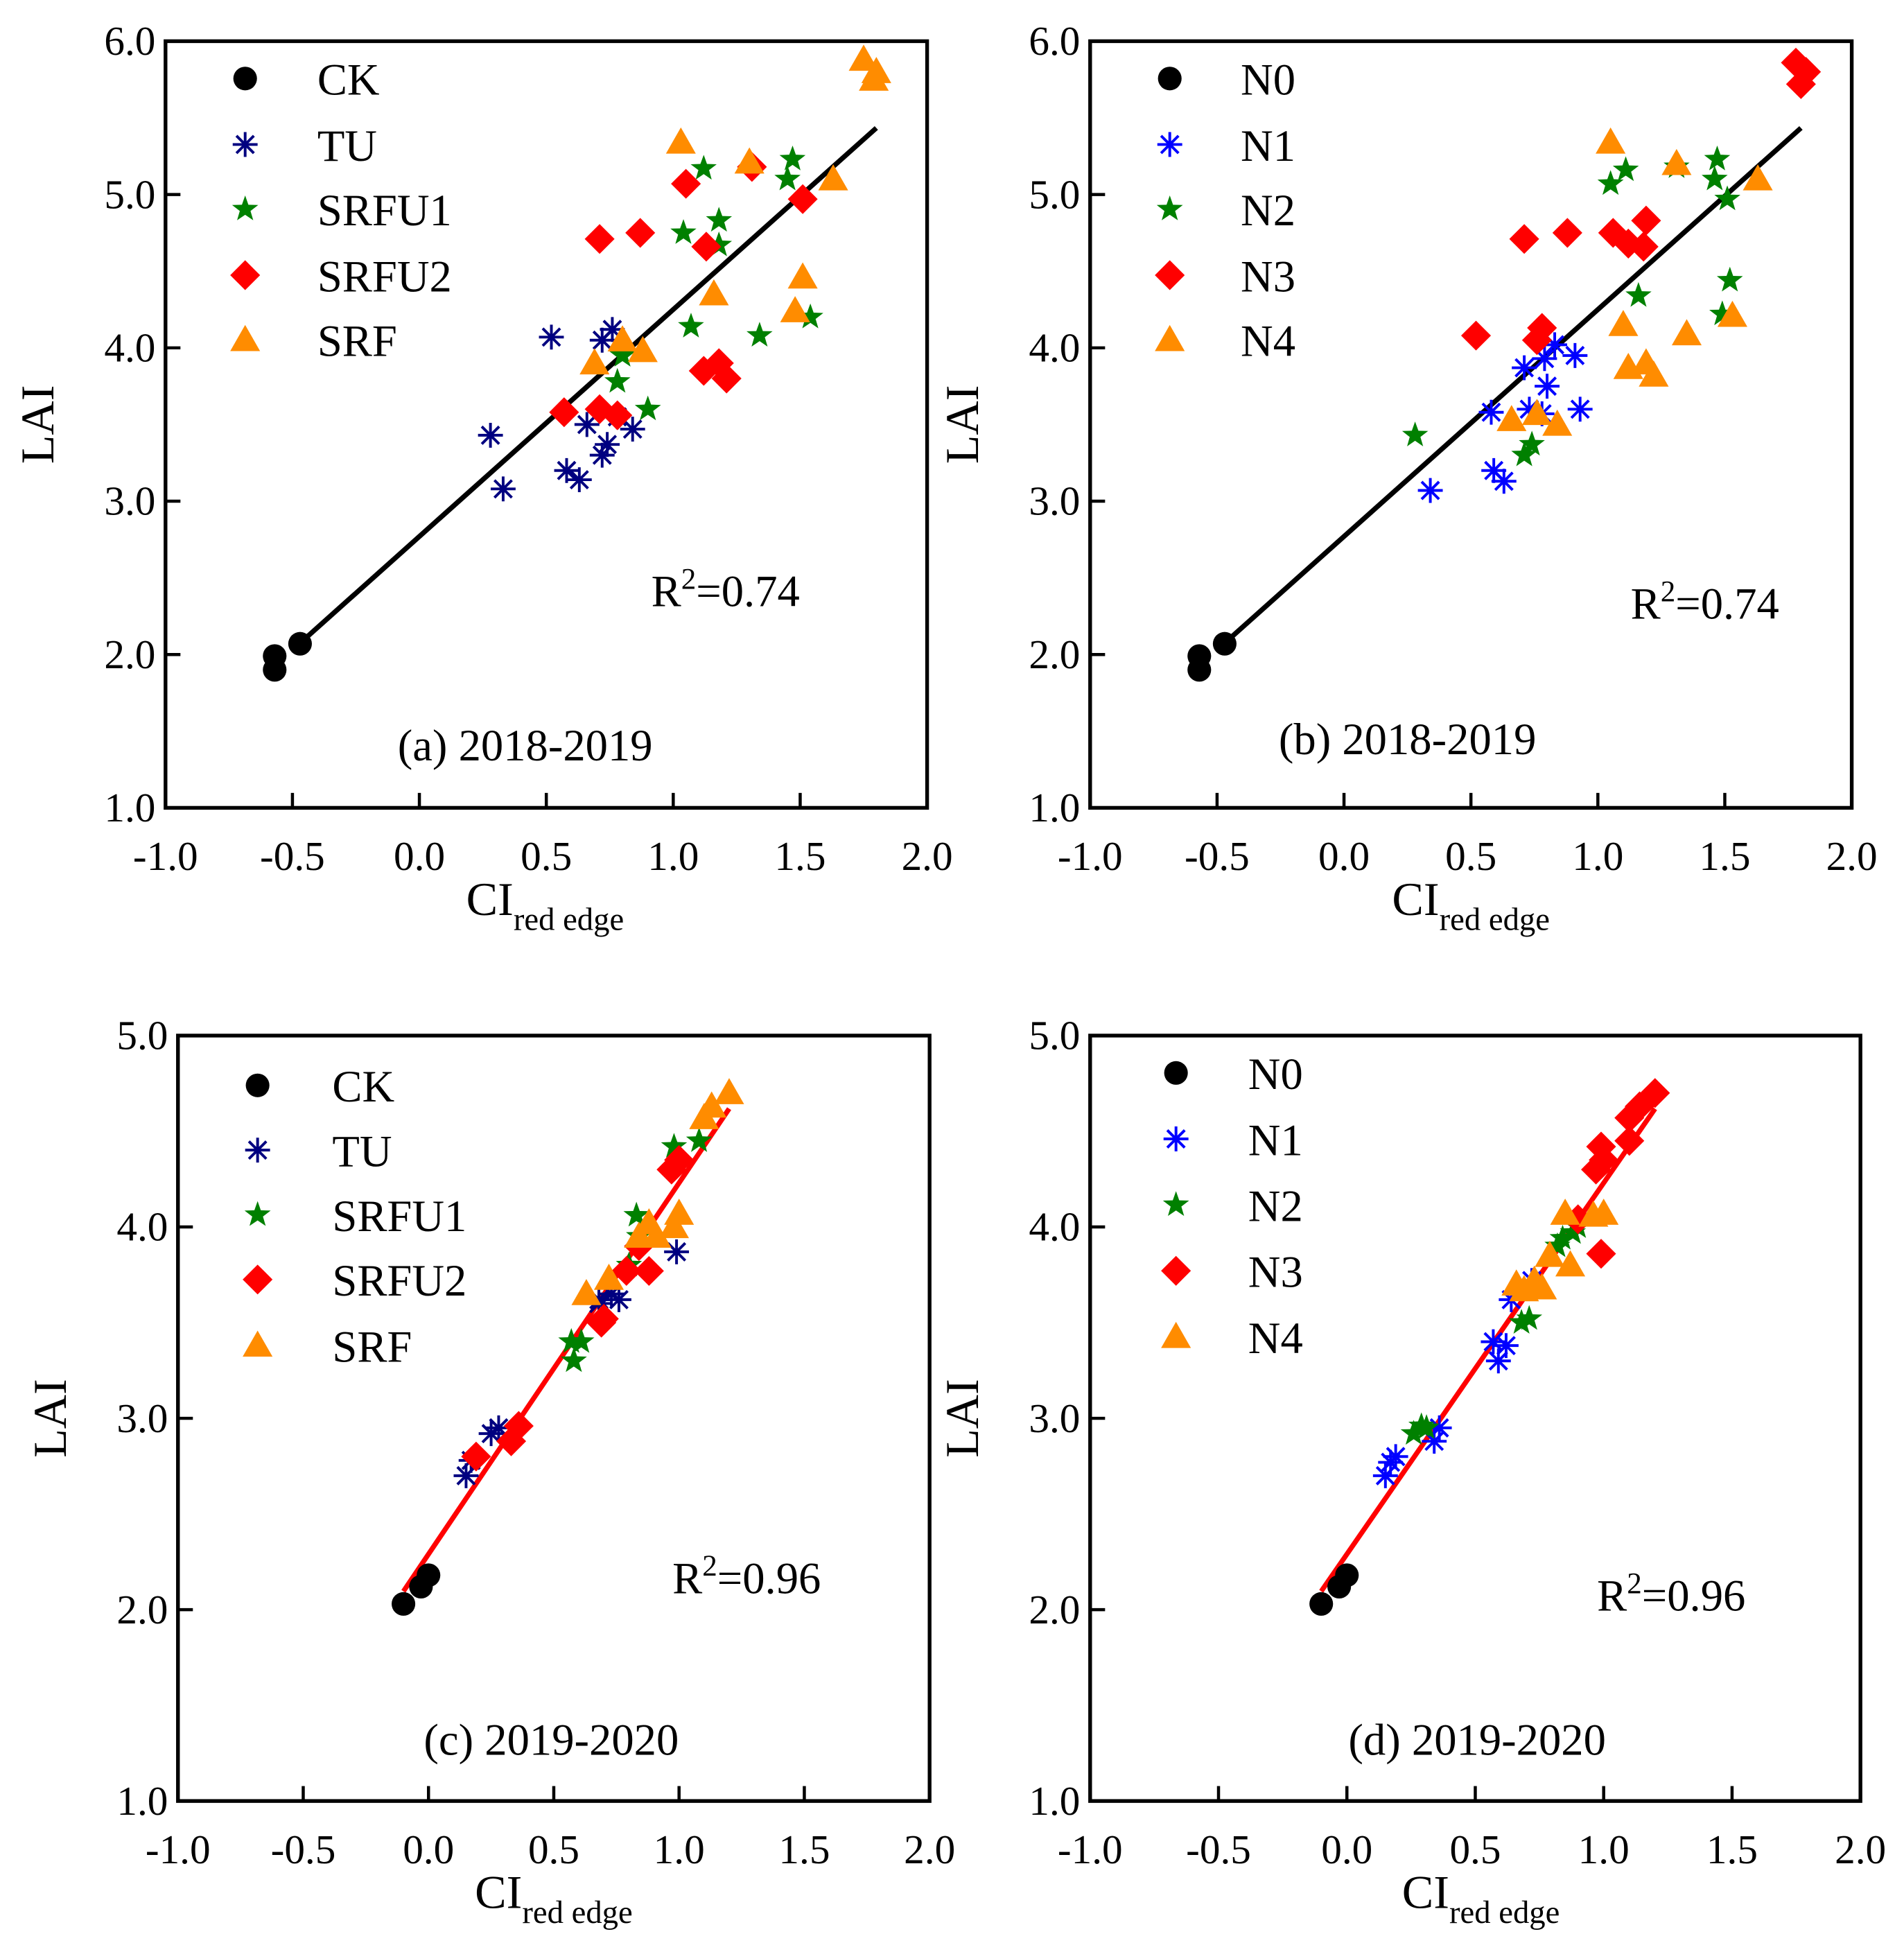 Image resolution: width=1904 pixels, height=1943 pixels. What do you see at coordinates (372, 1346) in the screenshot?
I see `legend-label-srf: SRF` at bounding box center [372, 1346].